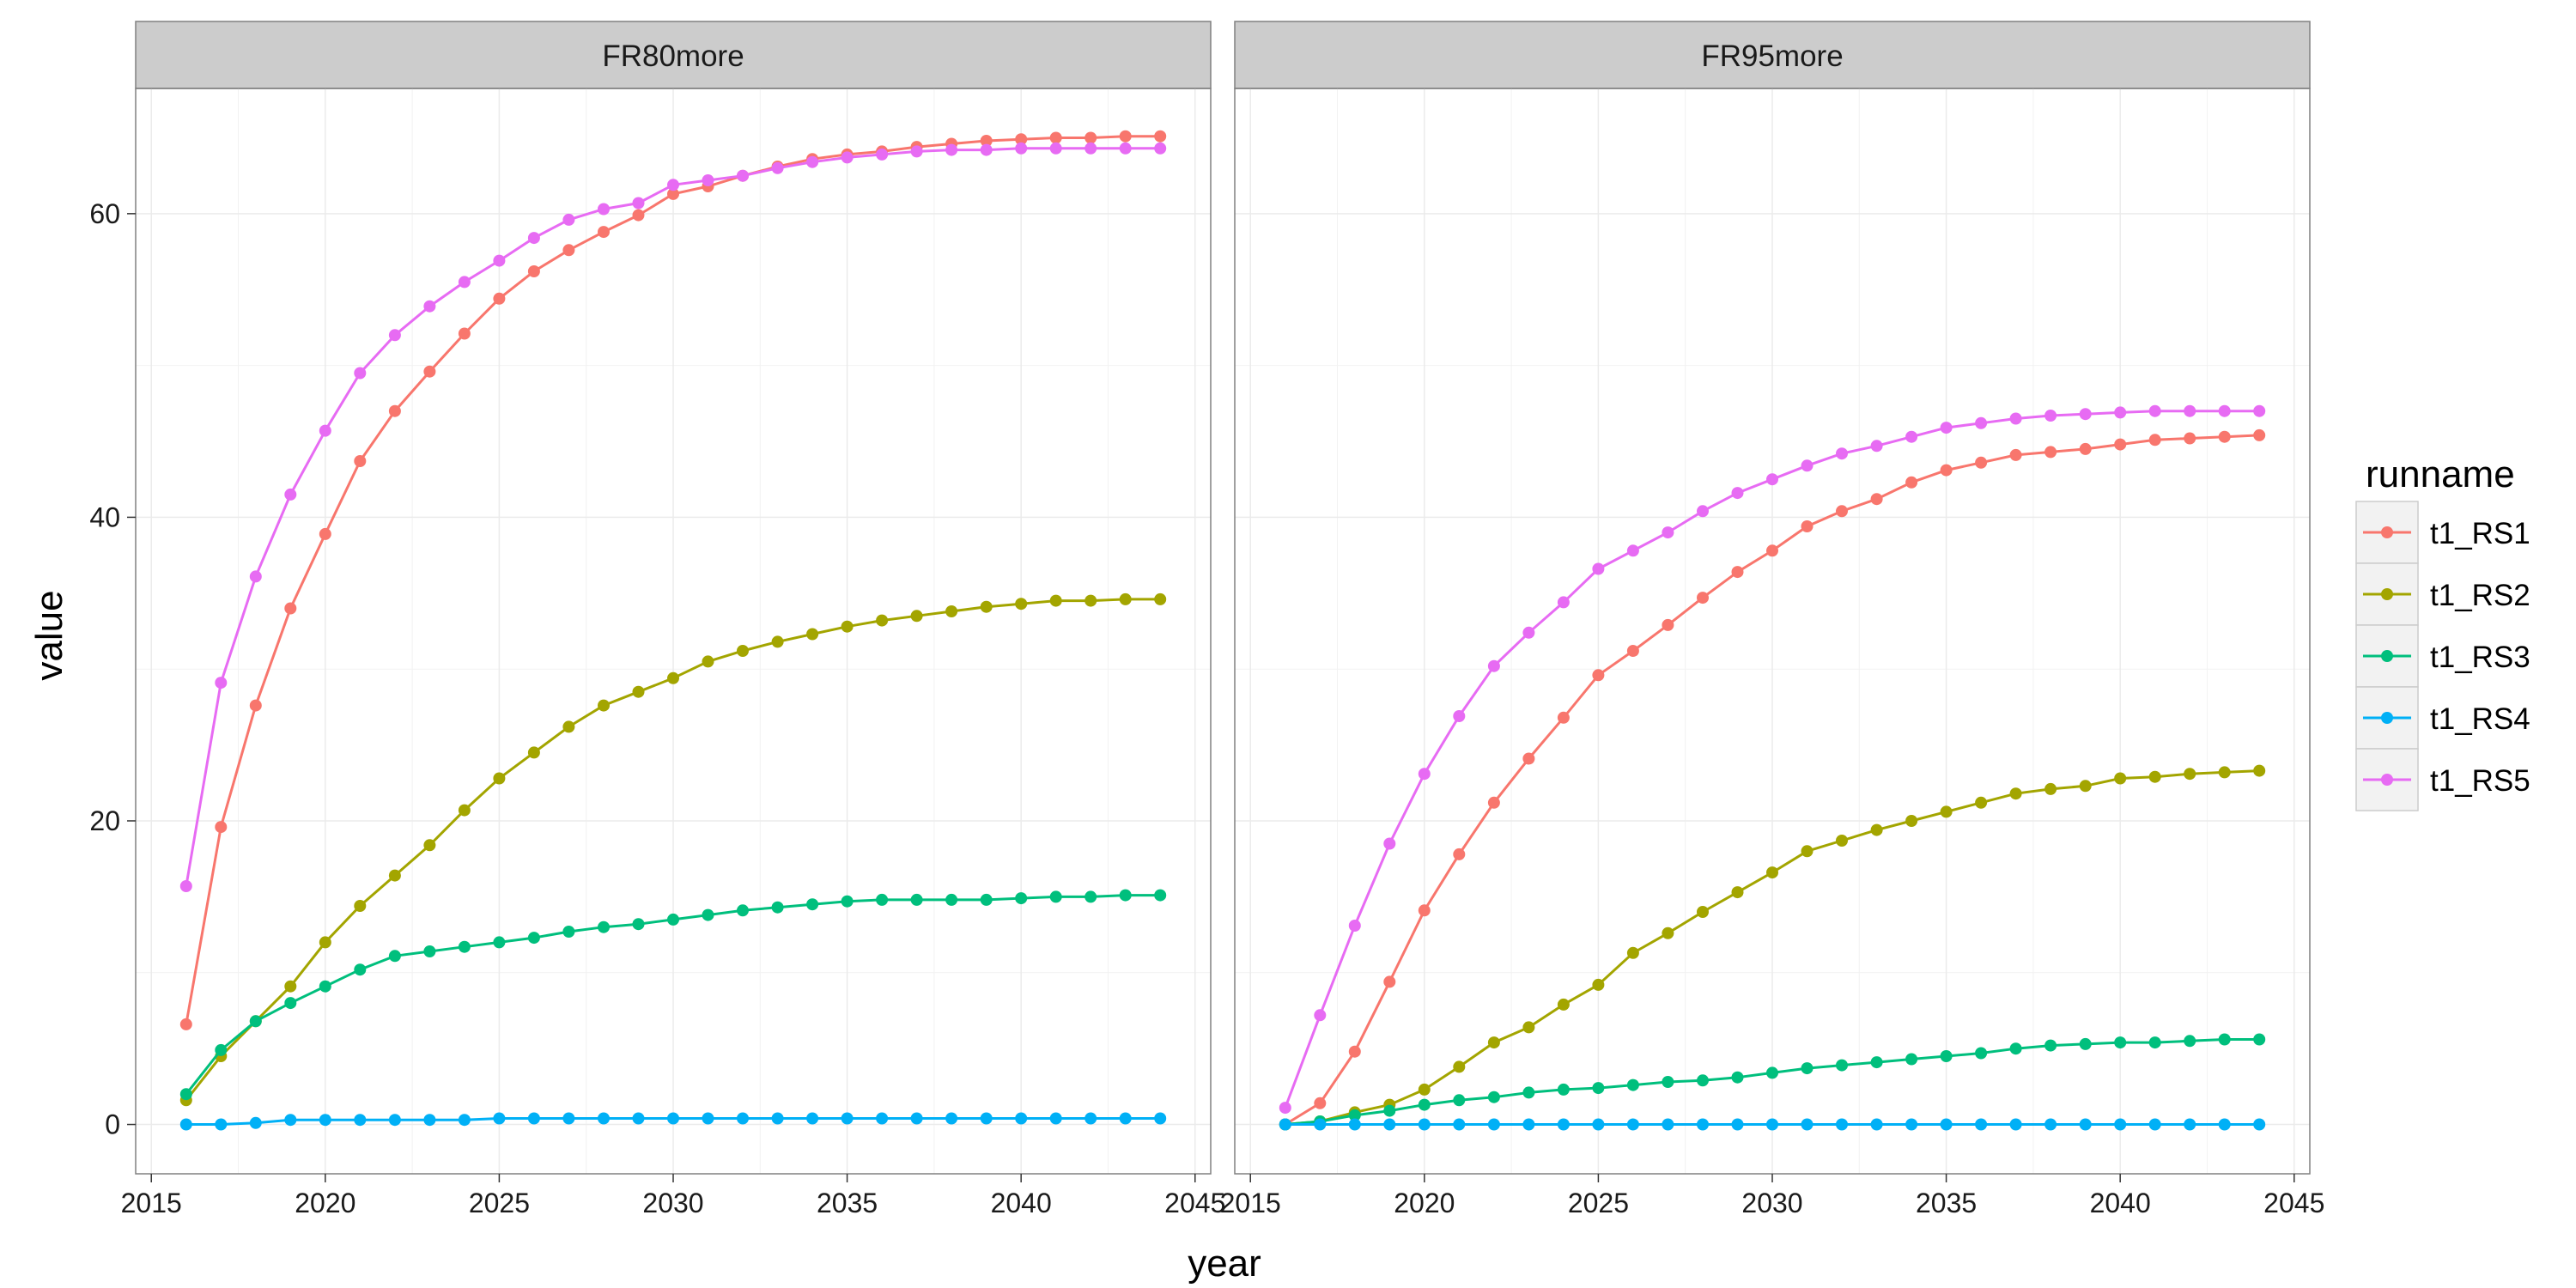  What do you see at coordinates (499, 1203) in the screenshot?
I see `x-tick-label: 2025` at bounding box center [499, 1203].